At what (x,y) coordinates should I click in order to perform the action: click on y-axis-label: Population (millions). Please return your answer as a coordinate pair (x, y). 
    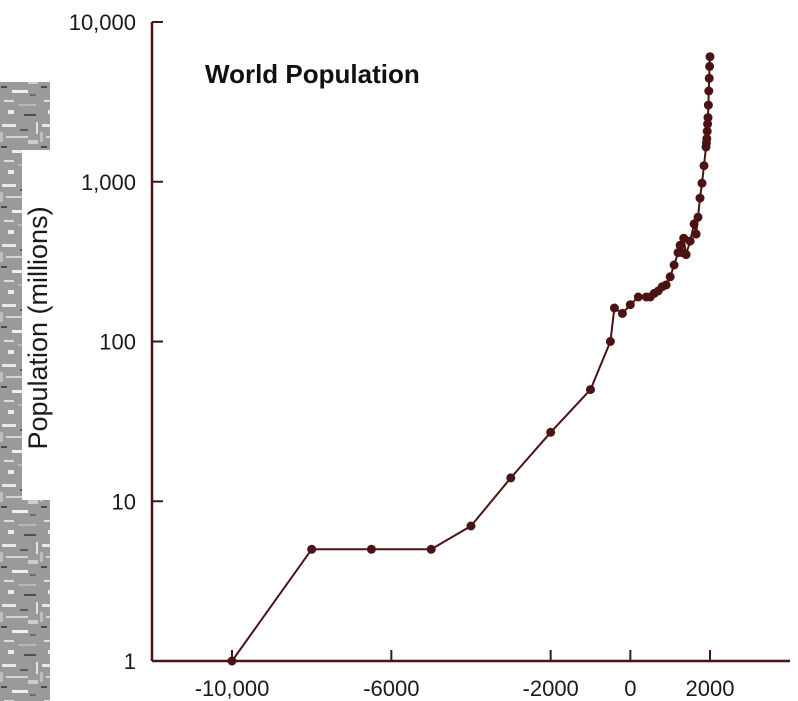
    Looking at the image, I should click on (38, 327).